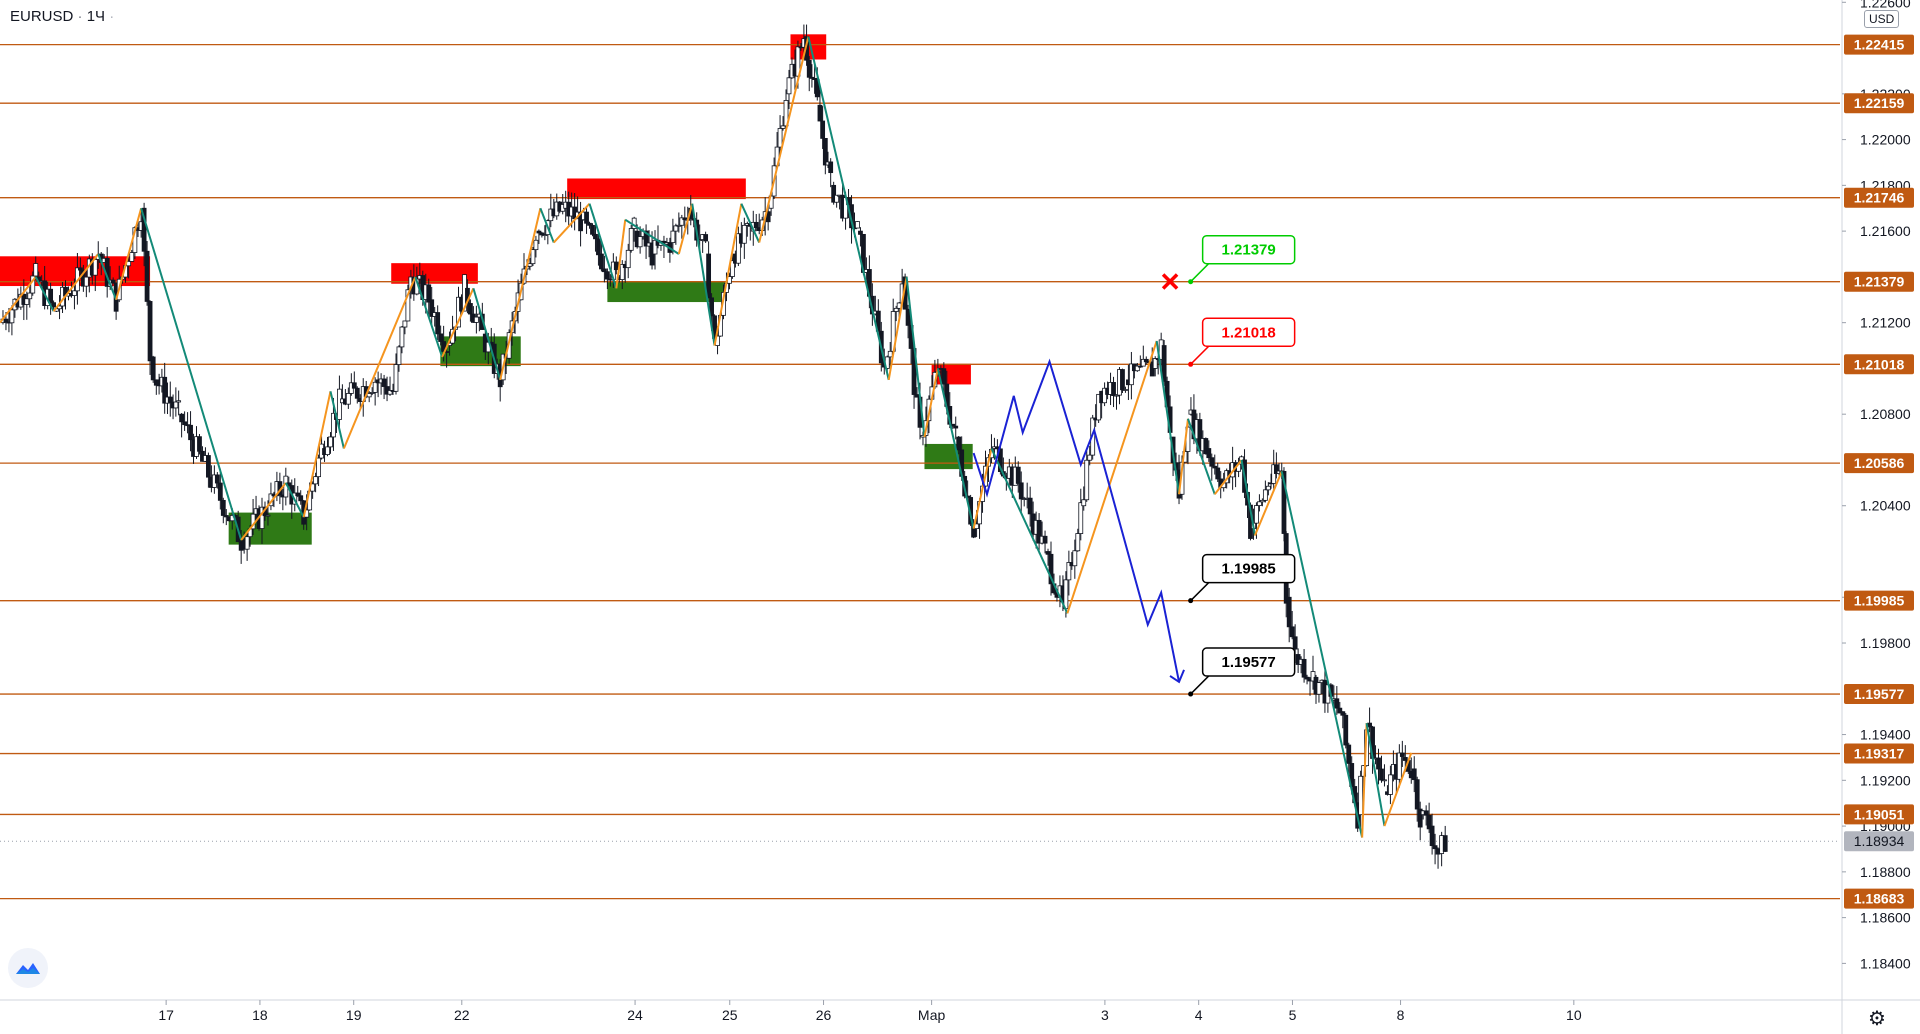 Image resolution: width=1920 pixels, height=1034 pixels. I want to click on price-level-value: 1.22415, so click(1879, 45).